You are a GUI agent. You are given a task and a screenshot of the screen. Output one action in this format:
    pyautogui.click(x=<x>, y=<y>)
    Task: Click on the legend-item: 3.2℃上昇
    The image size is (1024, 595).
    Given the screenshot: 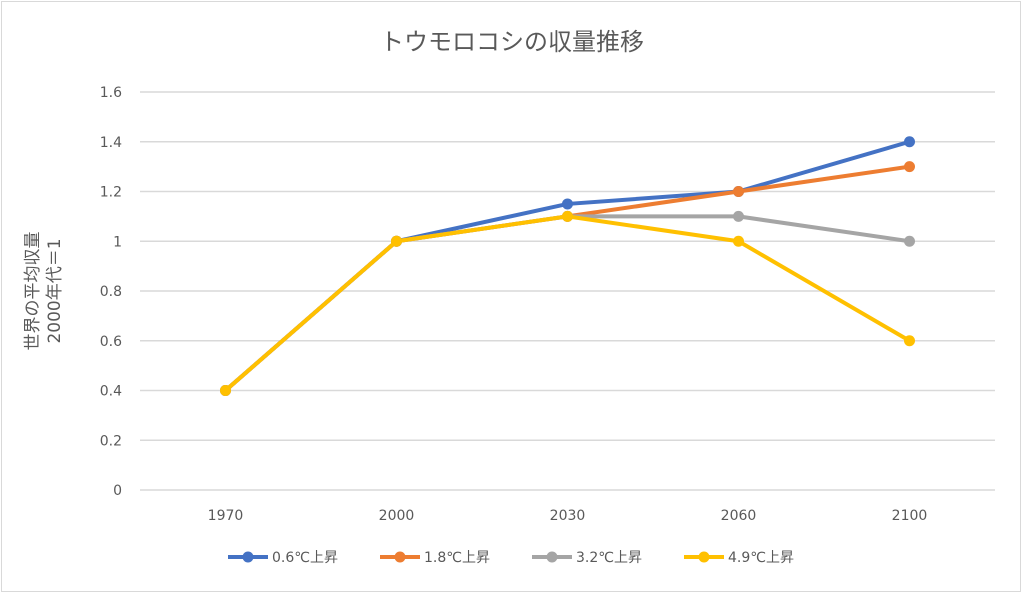 What is the action you would take?
    pyautogui.click(x=587, y=558)
    